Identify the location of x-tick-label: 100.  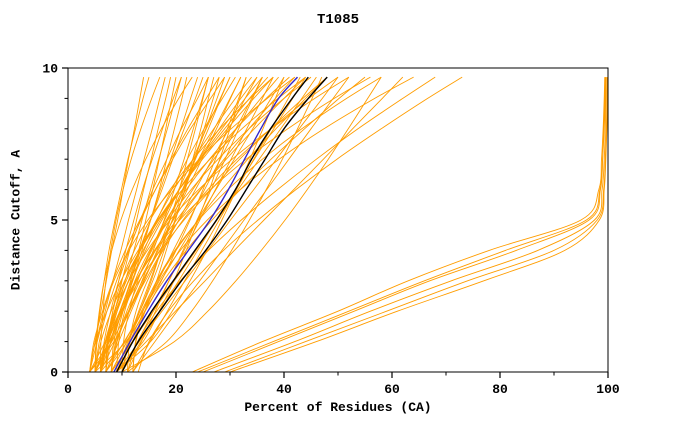
(608, 389).